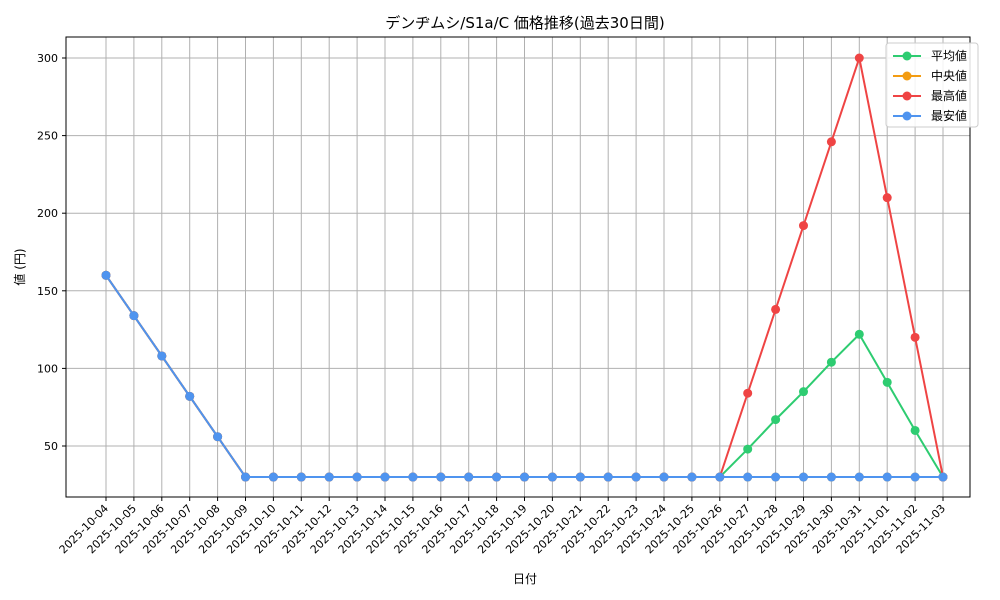 The height and width of the screenshot is (600, 1000). What do you see at coordinates (47, 58) in the screenshot?
I see `y-tick-label: 300` at bounding box center [47, 58].